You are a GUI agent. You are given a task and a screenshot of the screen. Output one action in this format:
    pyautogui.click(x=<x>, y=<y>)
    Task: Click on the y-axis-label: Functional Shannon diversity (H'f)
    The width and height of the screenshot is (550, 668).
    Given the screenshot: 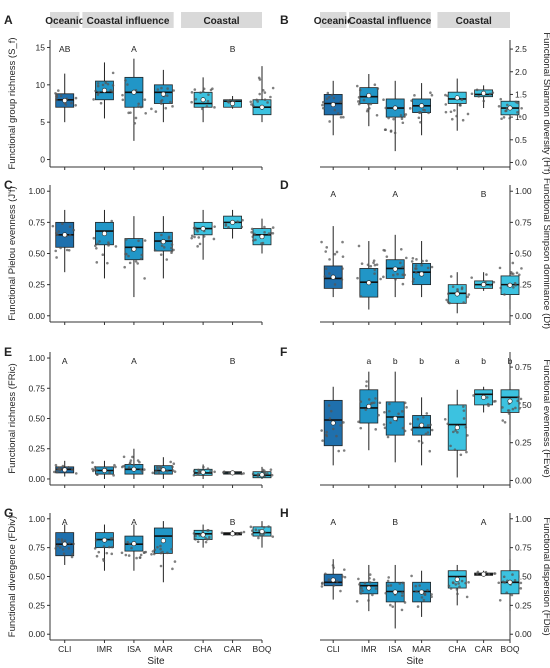 What is the action you would take?
    pyautogui.click(x=545, y=103)
    